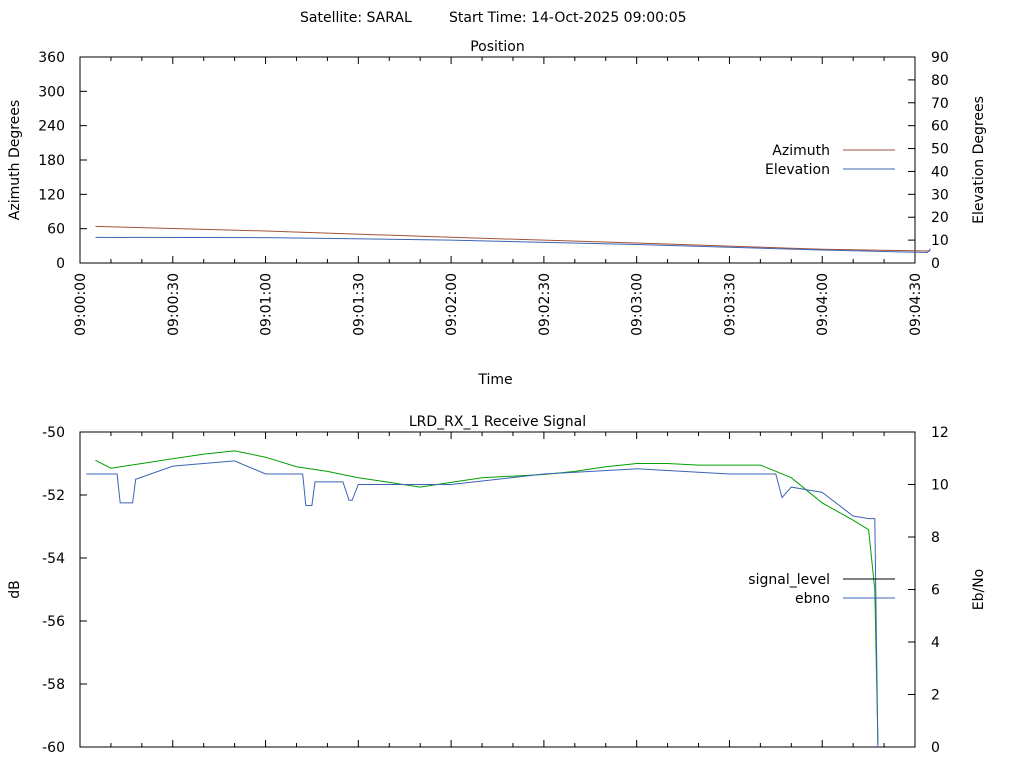 This screenshot has height=768, width=1024. Describe the element at coordinates (494, 380) in the screenshot. I see `x-axis-title: Time` at that location.